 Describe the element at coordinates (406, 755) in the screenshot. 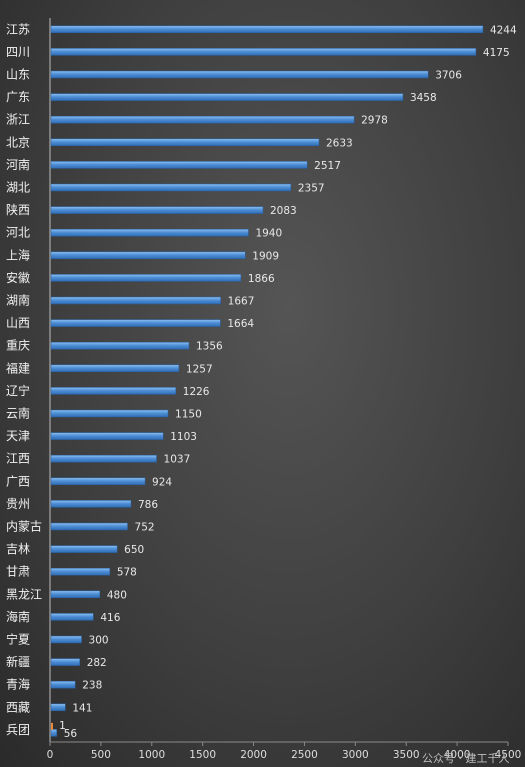

I see `x-tick-label: 3500` at that location.